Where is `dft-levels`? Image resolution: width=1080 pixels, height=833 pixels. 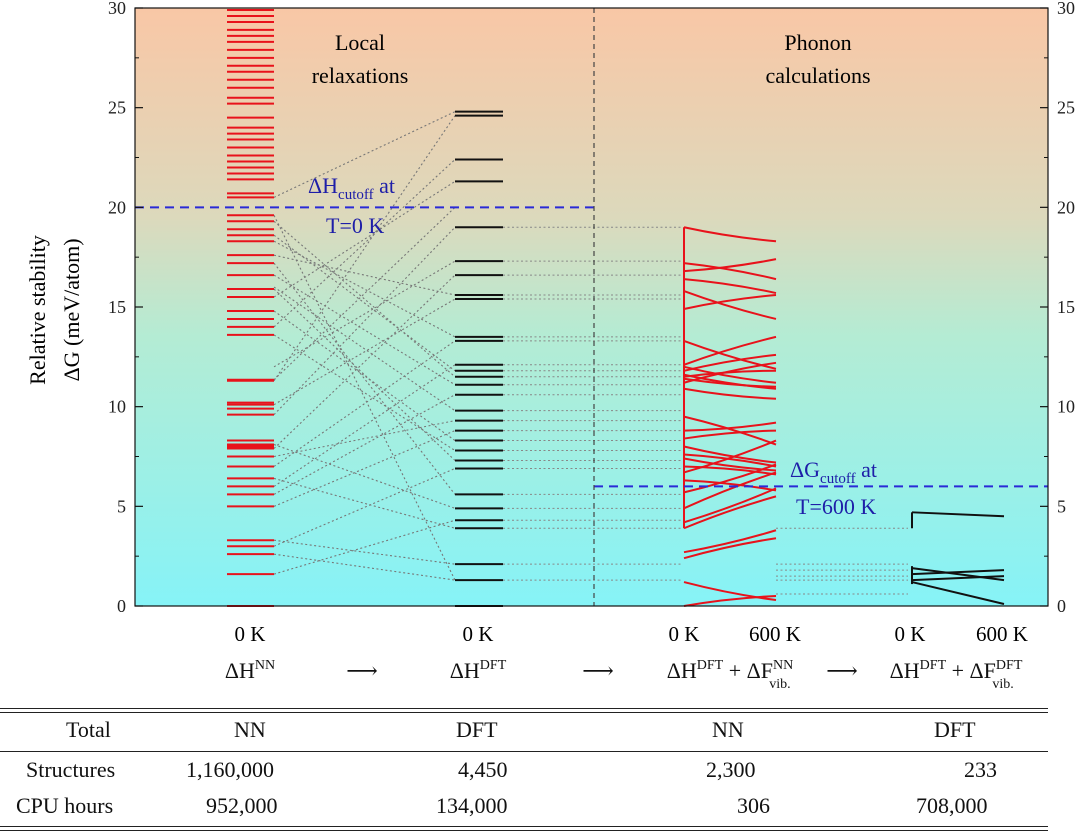 dft-levels is located at coordinates (479, 358).